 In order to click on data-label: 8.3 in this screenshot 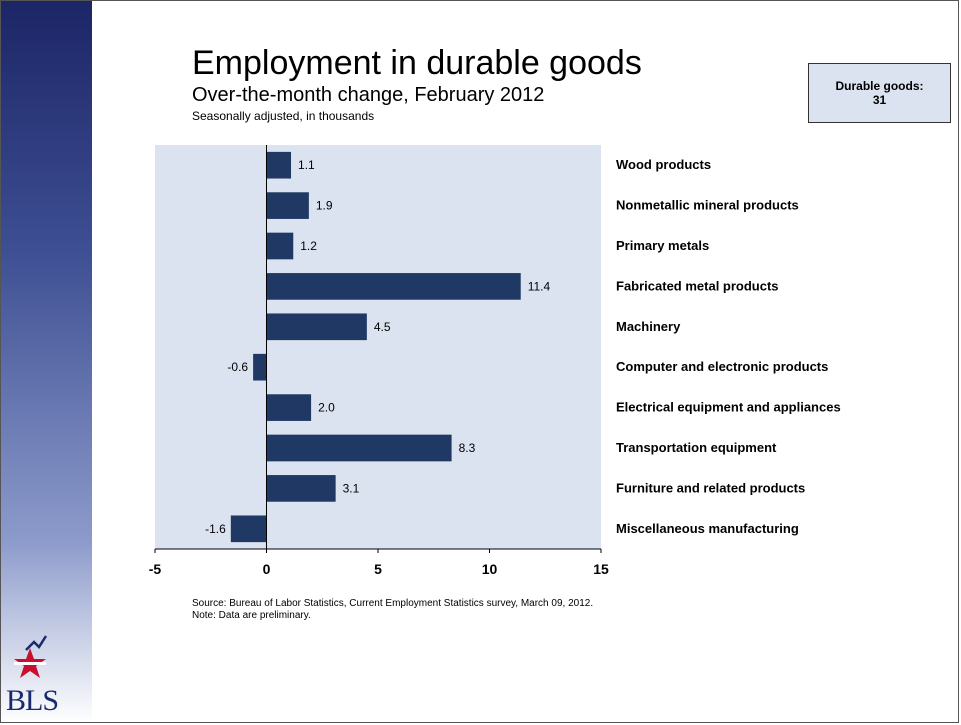, I will do `click(467, 448)`.